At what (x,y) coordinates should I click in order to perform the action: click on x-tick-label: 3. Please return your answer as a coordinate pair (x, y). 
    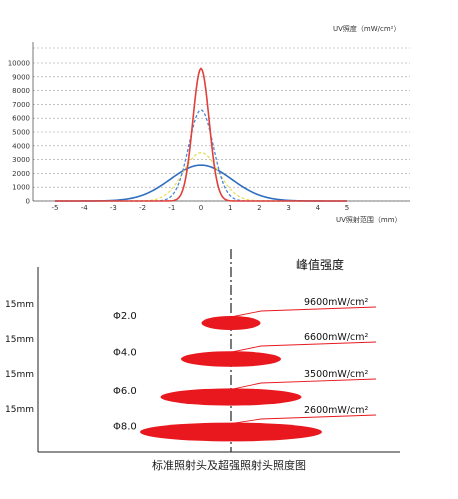
    Looking at the image, I should click on (288, 208).